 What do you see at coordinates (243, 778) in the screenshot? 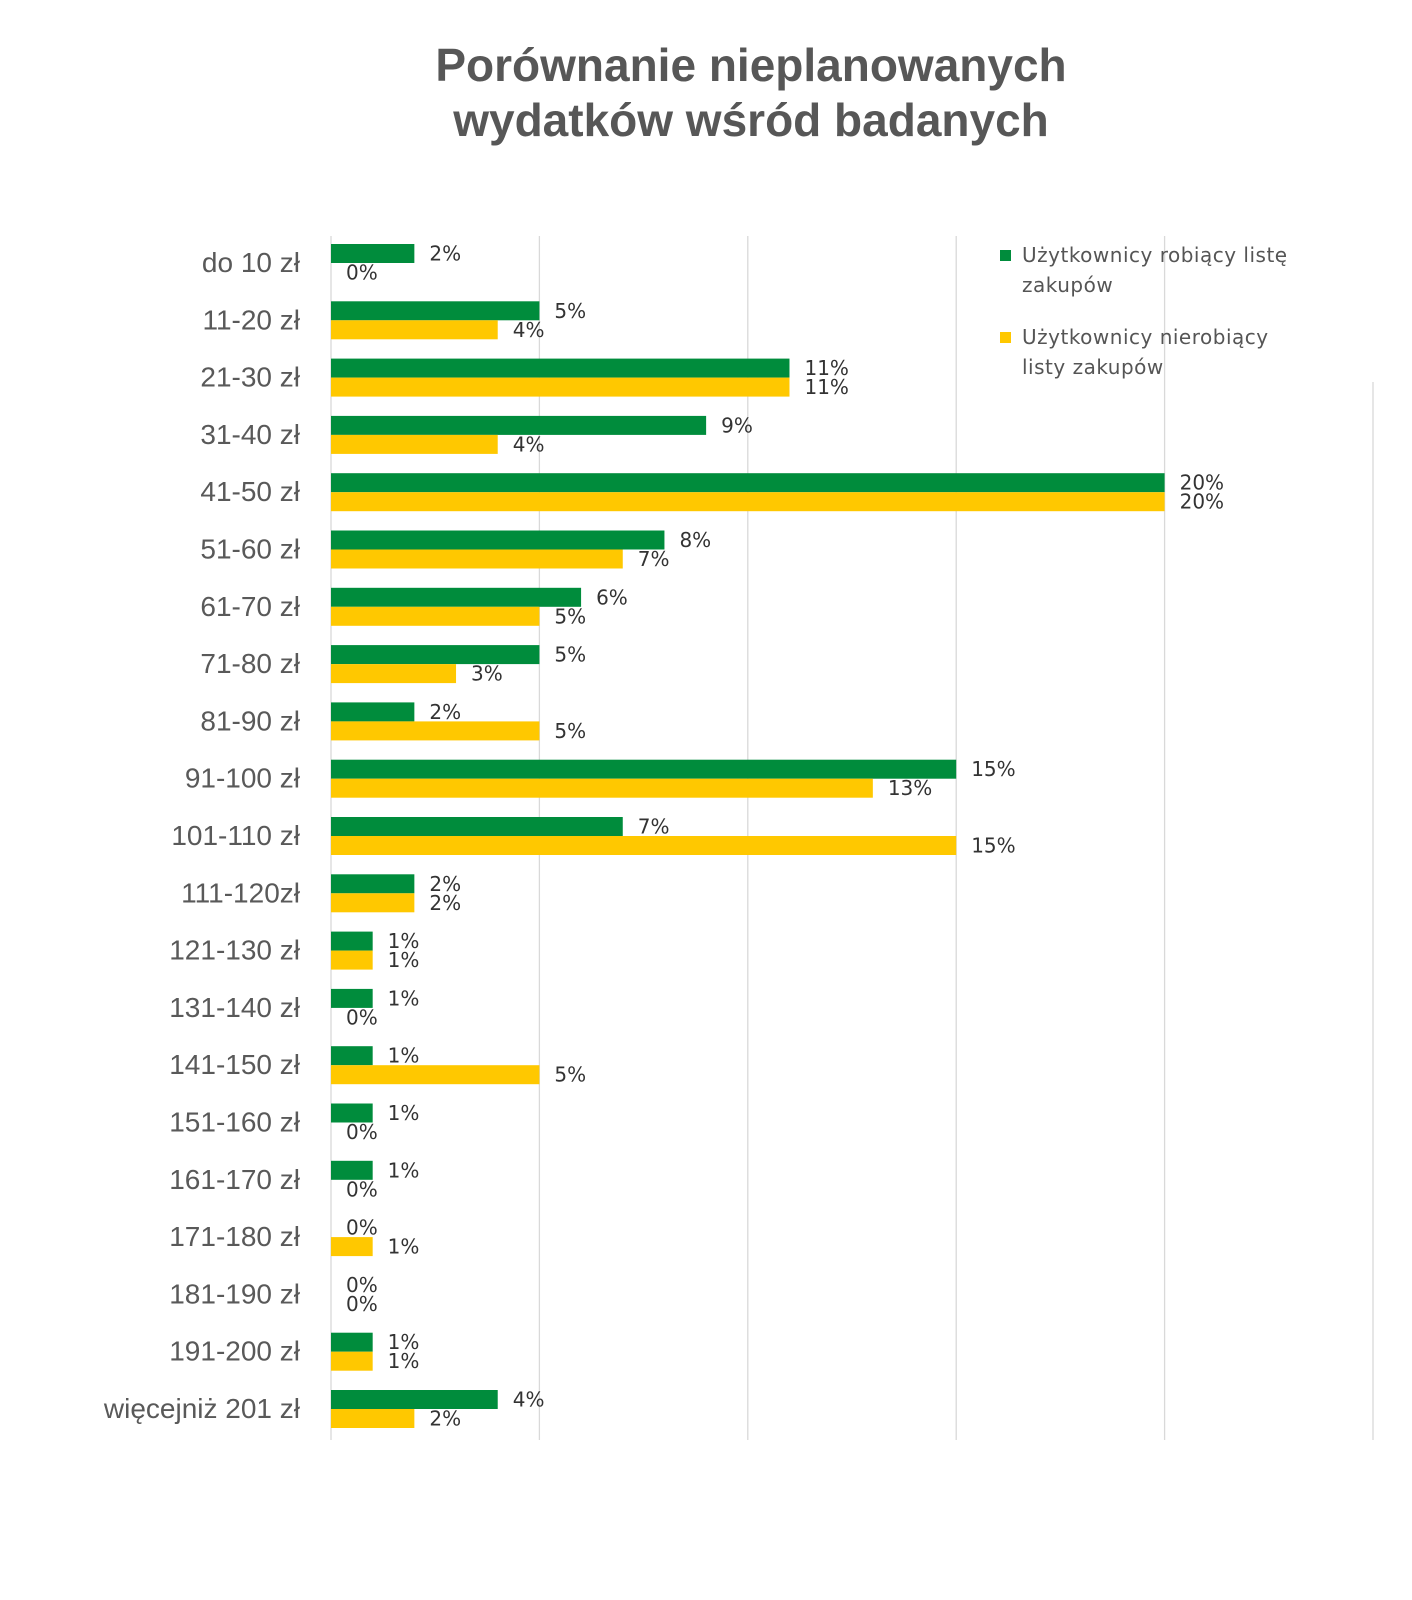
I see `category-label: 91-100 zł` at bounding box center [243, 778].